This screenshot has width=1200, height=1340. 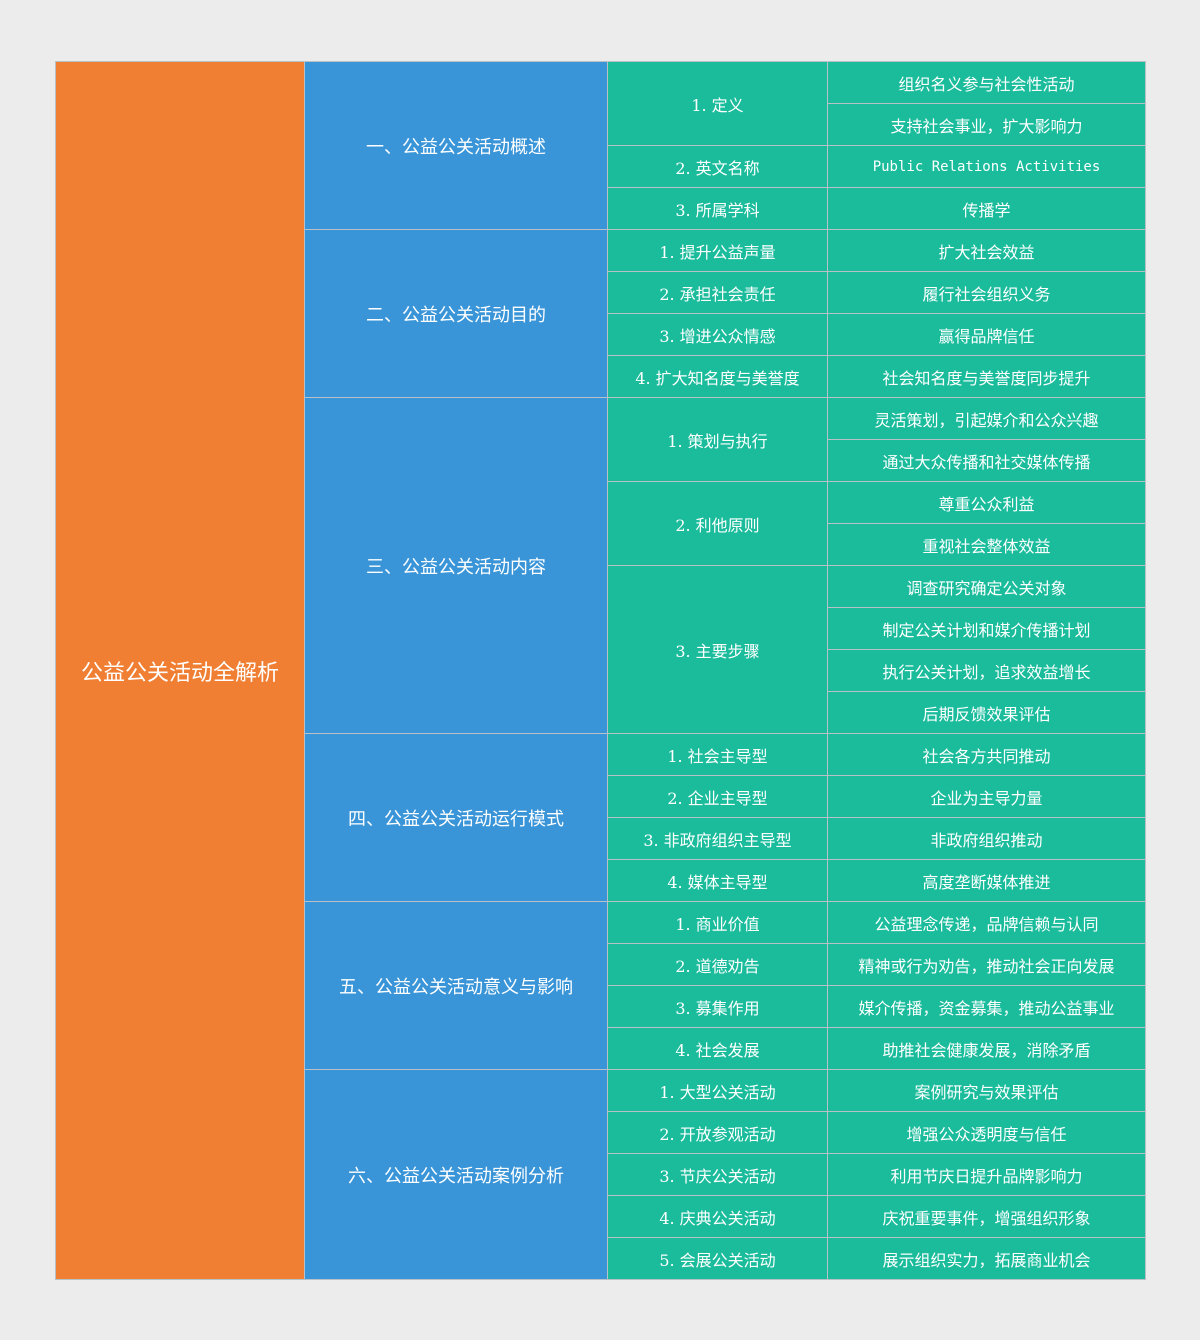 I want to click on detail-node: 展示组织实力，拓展商业机会, so click(x=987, y=1259).